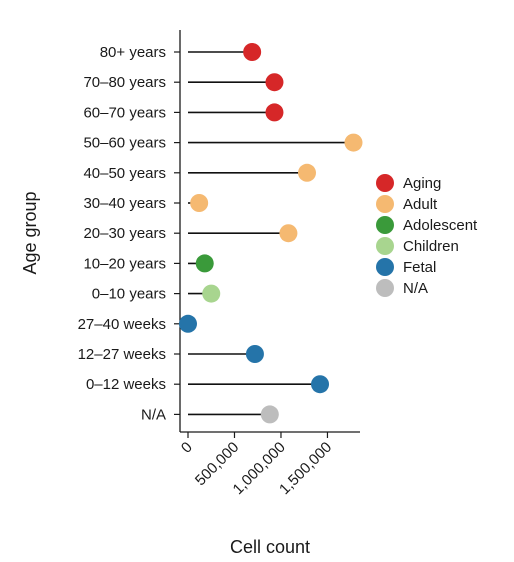 This screenshot has width=514, height=562. I want to click on legend-entry-label: Fetal, so click(419, 267).